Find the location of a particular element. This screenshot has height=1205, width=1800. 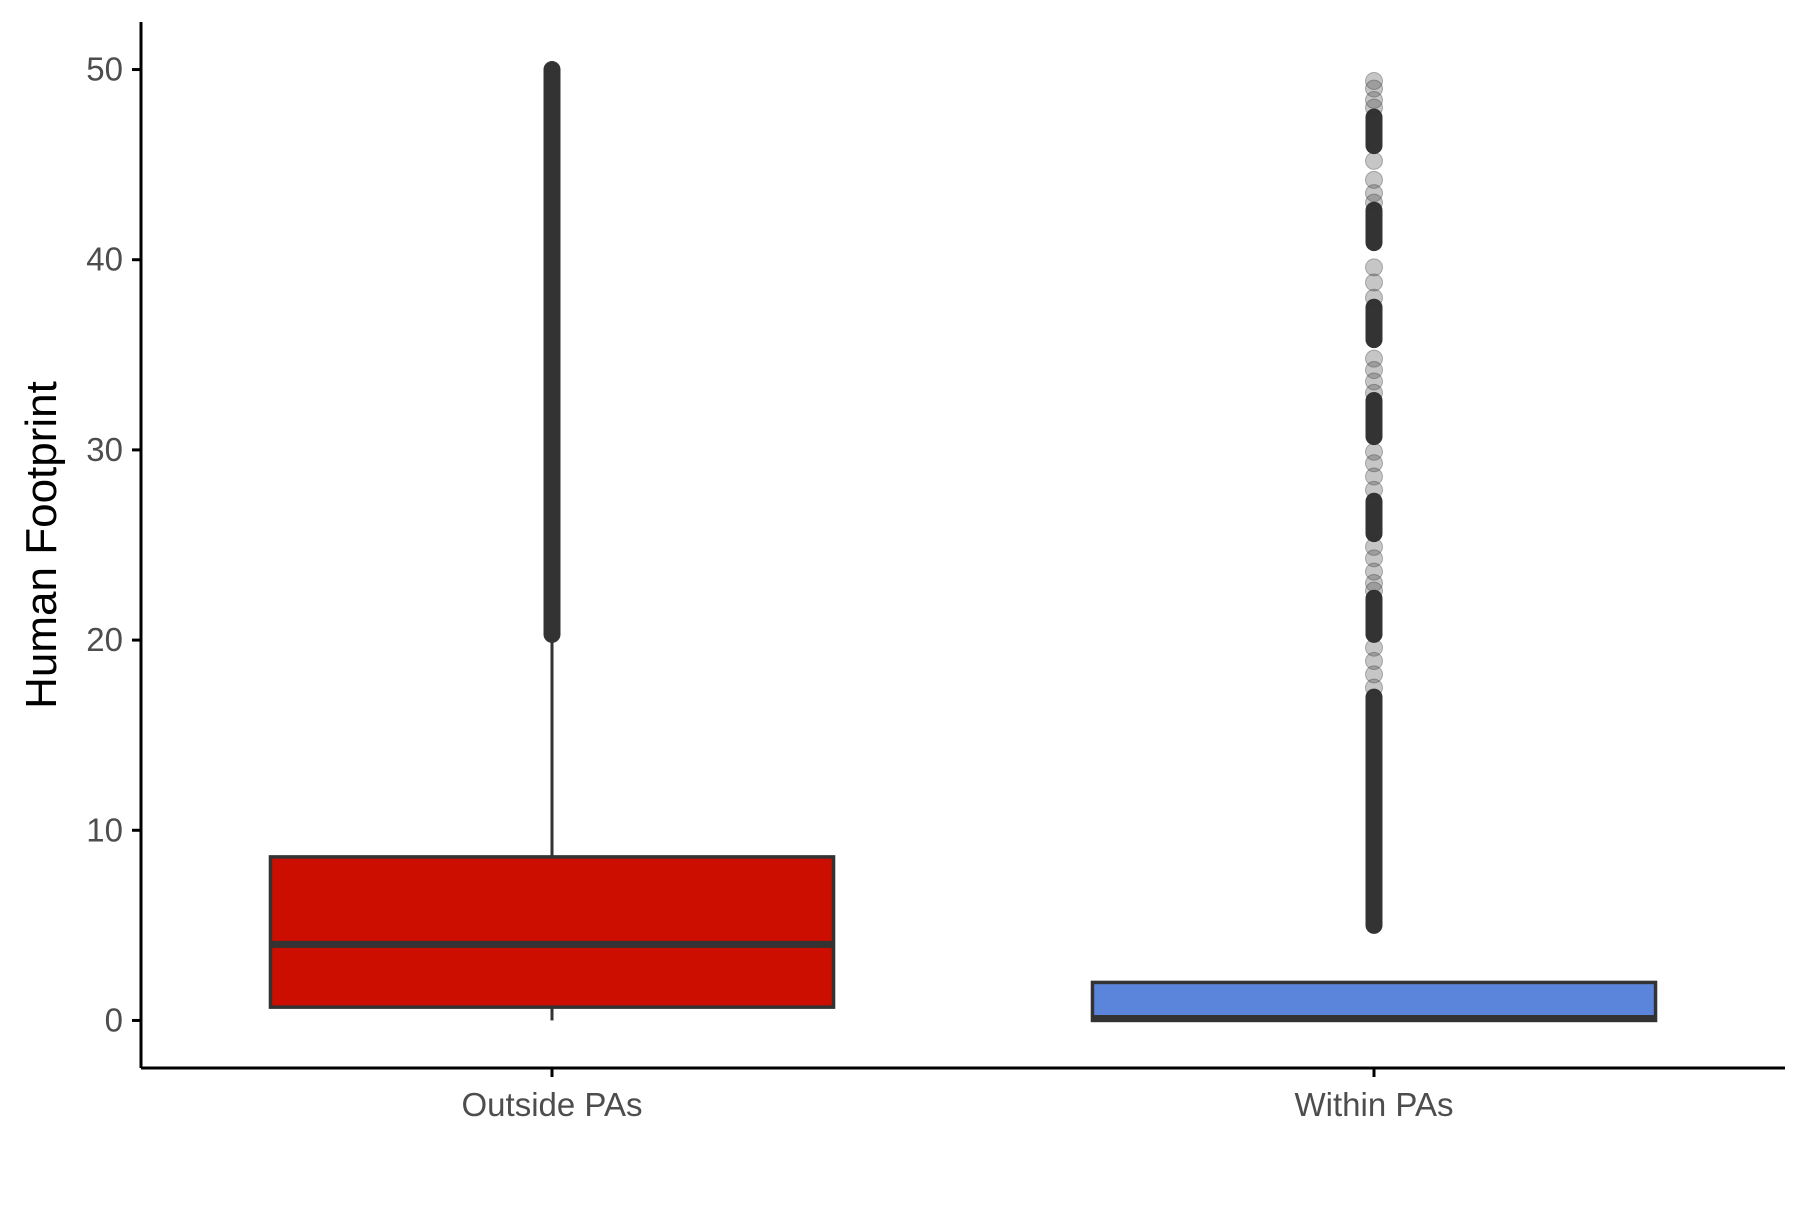

x-tick-label: Within PAs is located at coordinates (1374, 1104).